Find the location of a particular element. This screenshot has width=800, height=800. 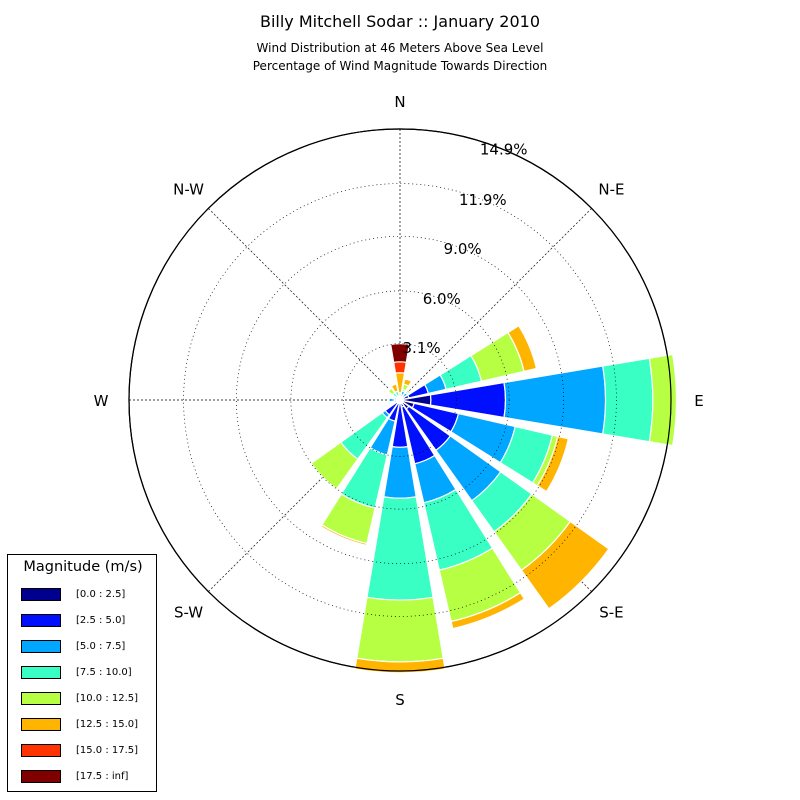

direction-label: S-E is located at coordinates (611, 612).